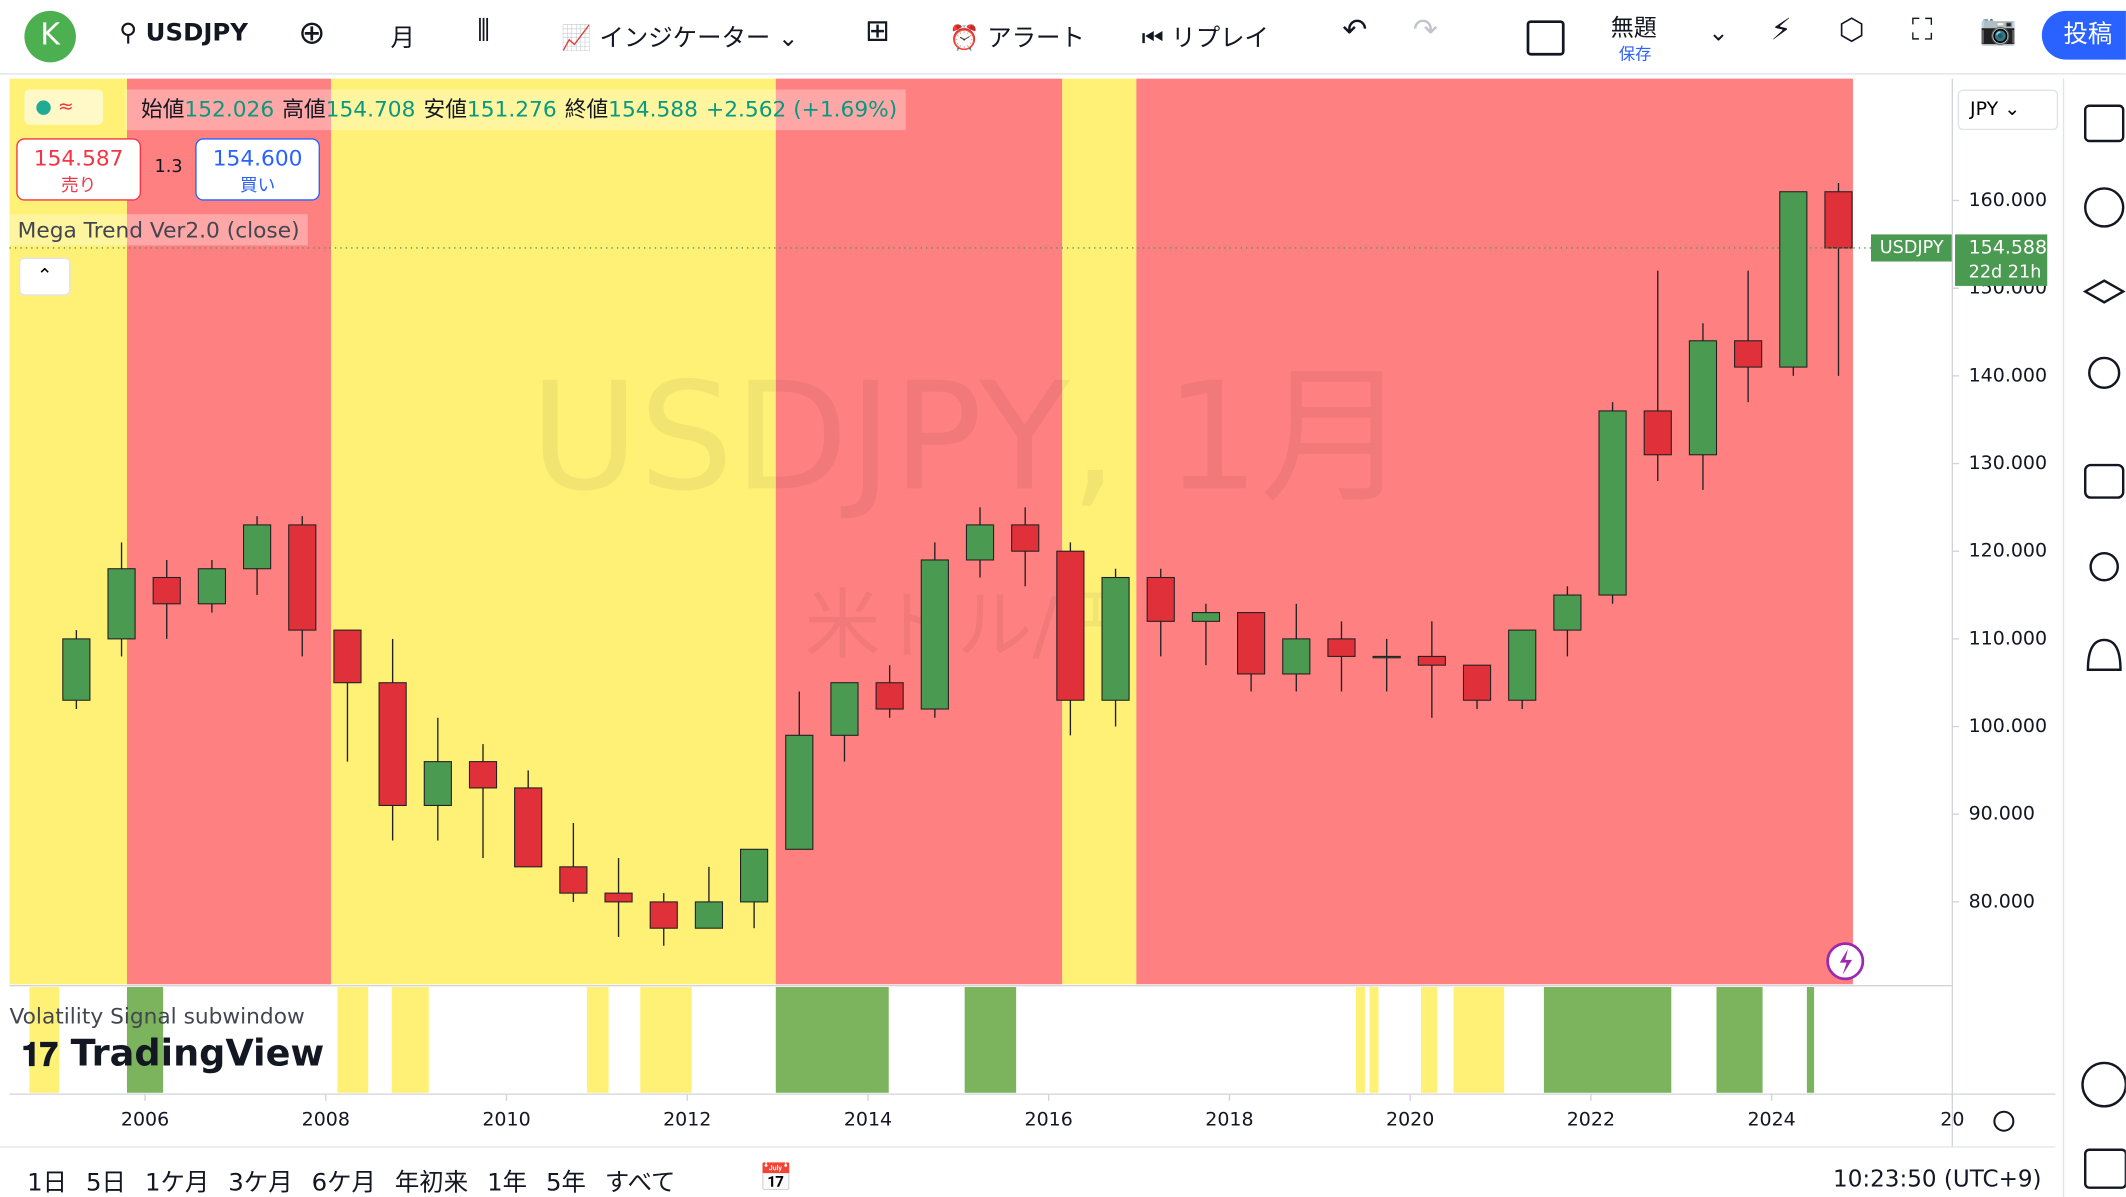  Describe the element at coordinates (78, 158) in the screenshot. I see `sell-price: 154.587` at that location.